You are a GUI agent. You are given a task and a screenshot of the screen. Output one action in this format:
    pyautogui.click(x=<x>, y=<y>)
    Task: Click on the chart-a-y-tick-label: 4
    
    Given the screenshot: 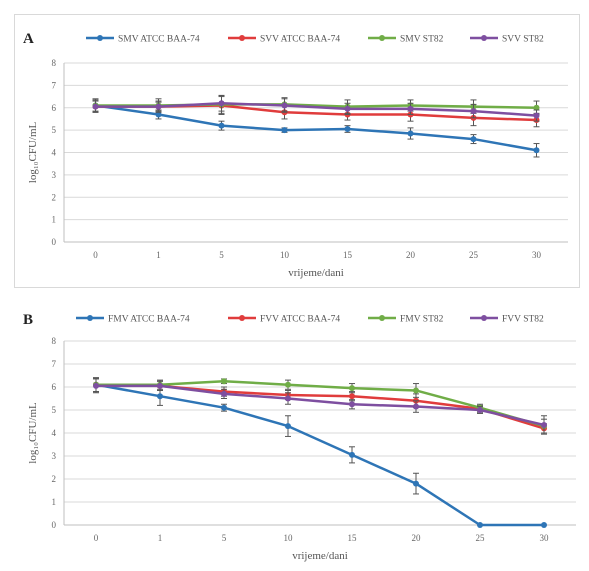 What is the action you would take?
    pyautogui.click(x=54, y=153)
    